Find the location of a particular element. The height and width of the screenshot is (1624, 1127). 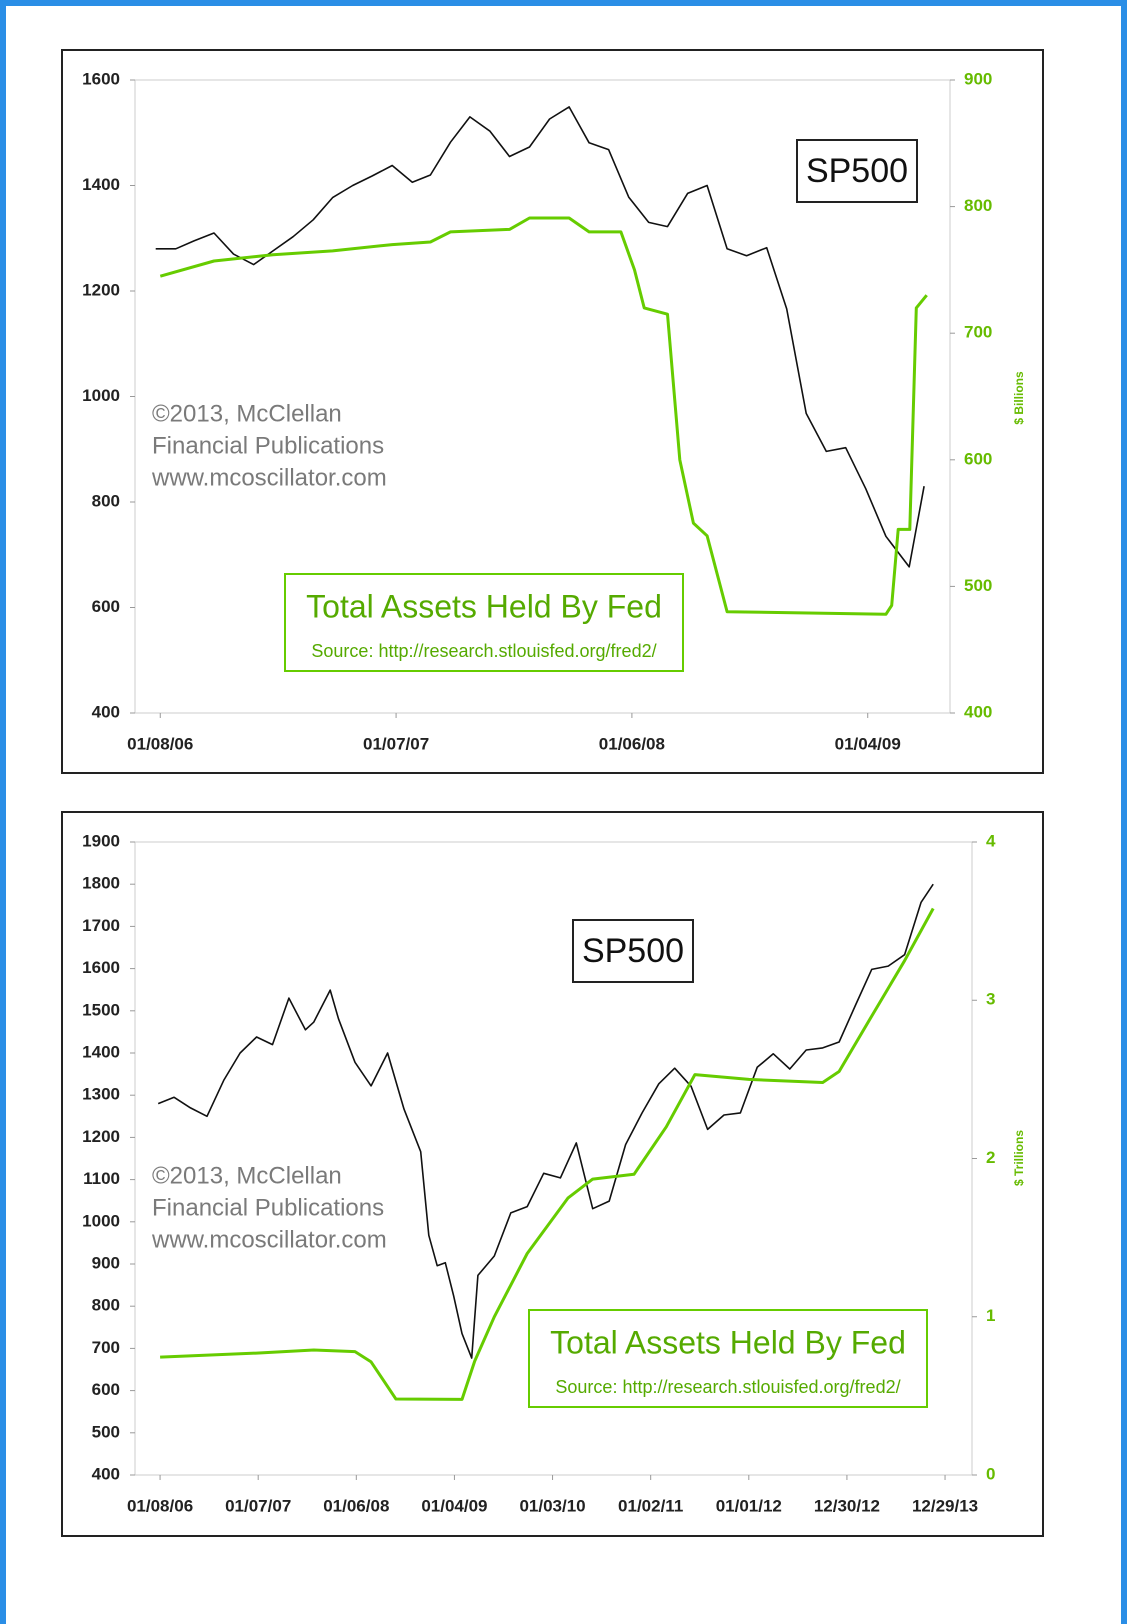

y2-tick-label: 700 is located at coordinates (978, 332).